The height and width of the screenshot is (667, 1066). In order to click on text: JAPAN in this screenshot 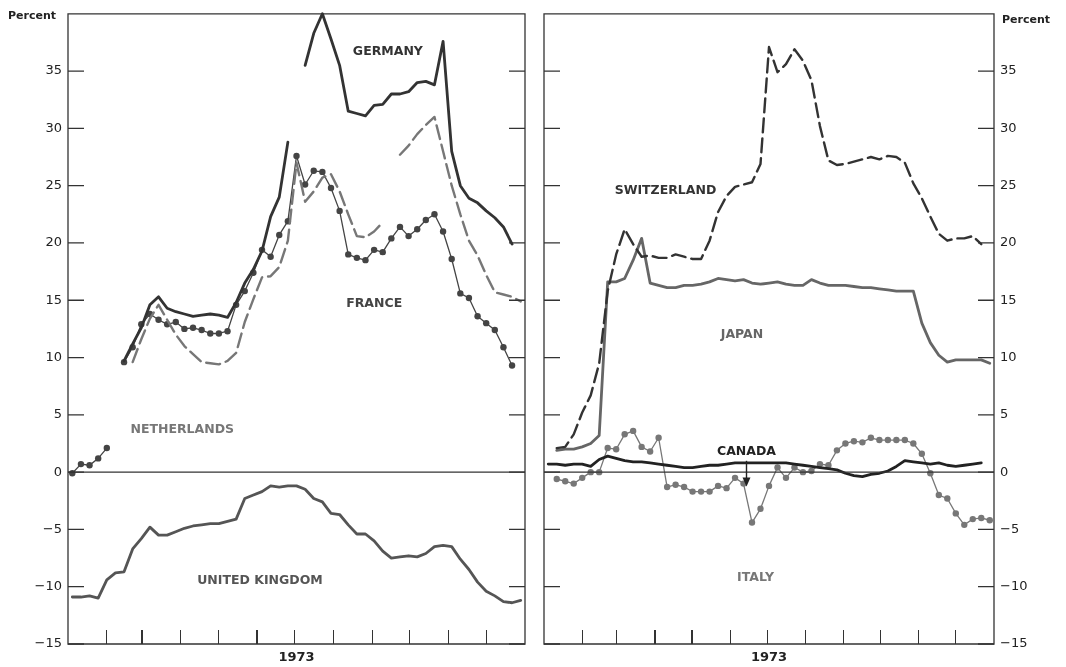, I will do `click(741, 334)`.